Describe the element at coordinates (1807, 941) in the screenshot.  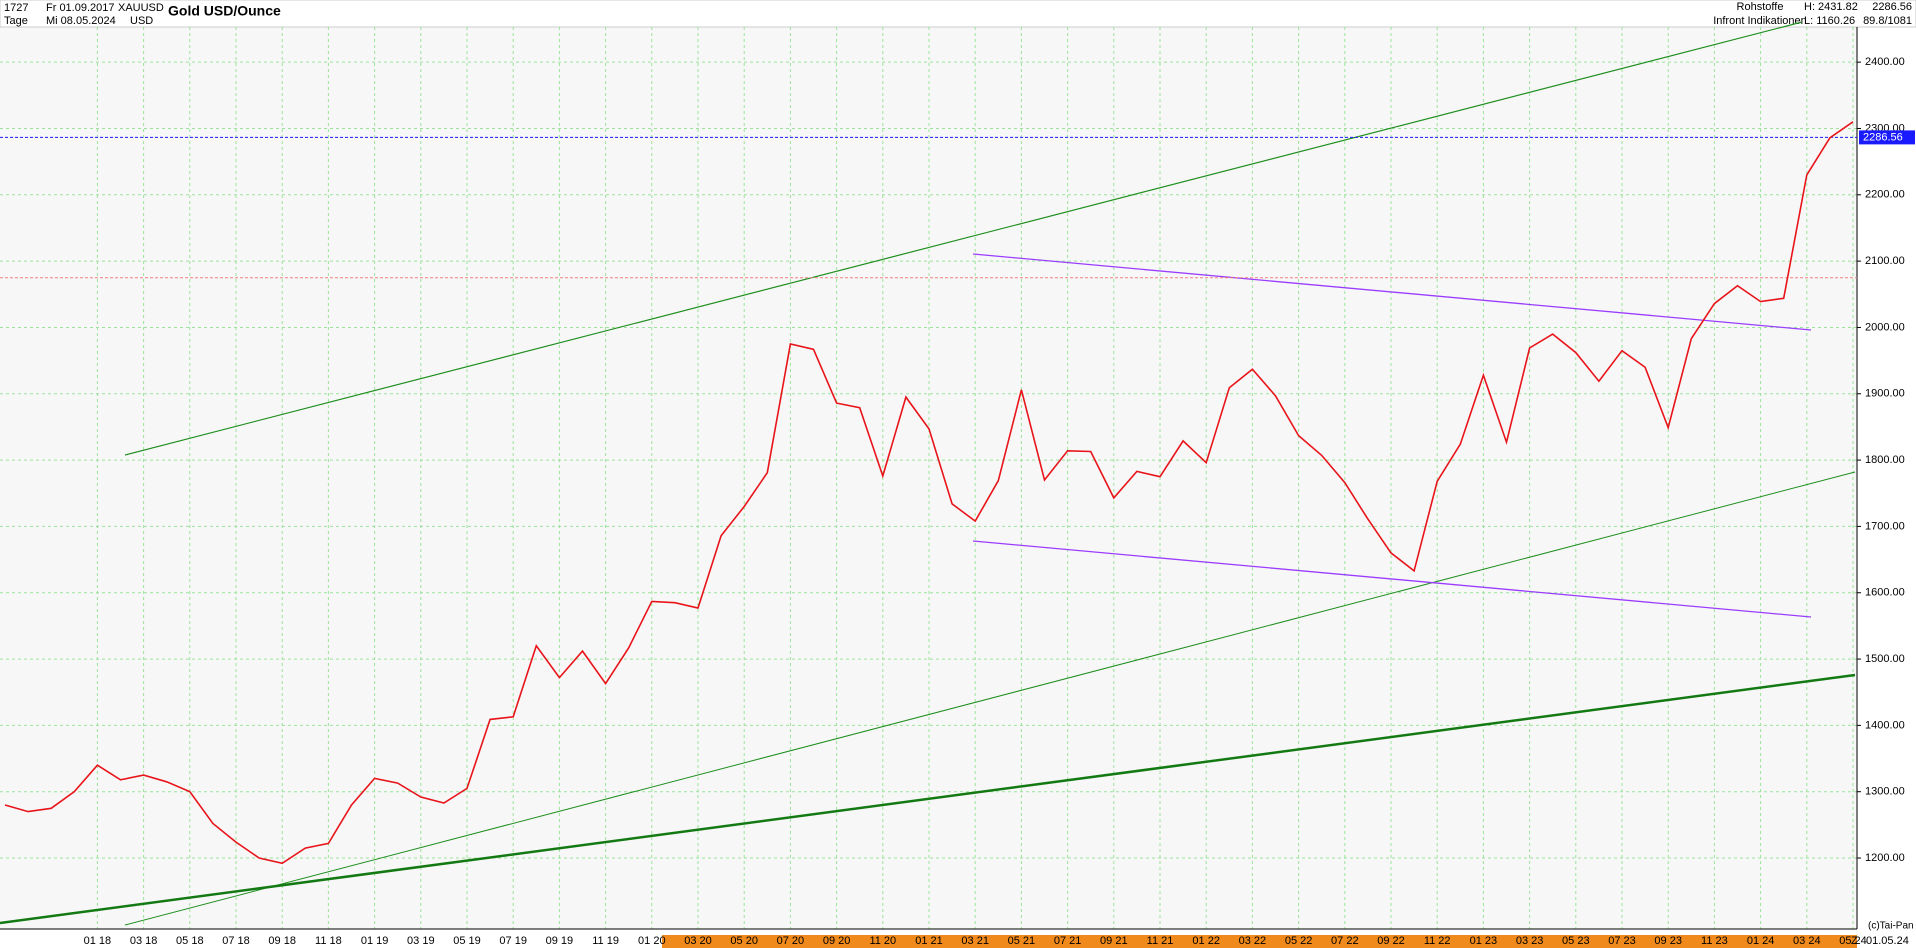
I see `x-tick-label: 03 24` at that location.